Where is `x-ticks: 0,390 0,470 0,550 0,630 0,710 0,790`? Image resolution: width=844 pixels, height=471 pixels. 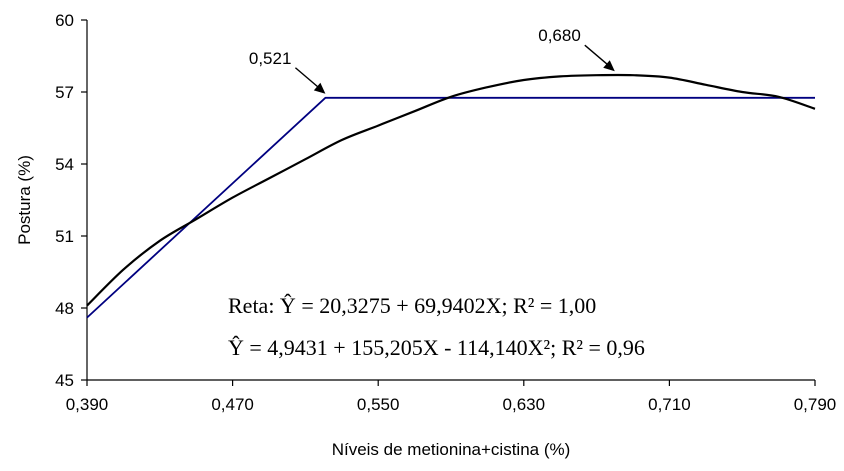
x-ticks: 0,390 0,470 0,550 0,630 0,710 0,790 is located at coordinates (451, 397).